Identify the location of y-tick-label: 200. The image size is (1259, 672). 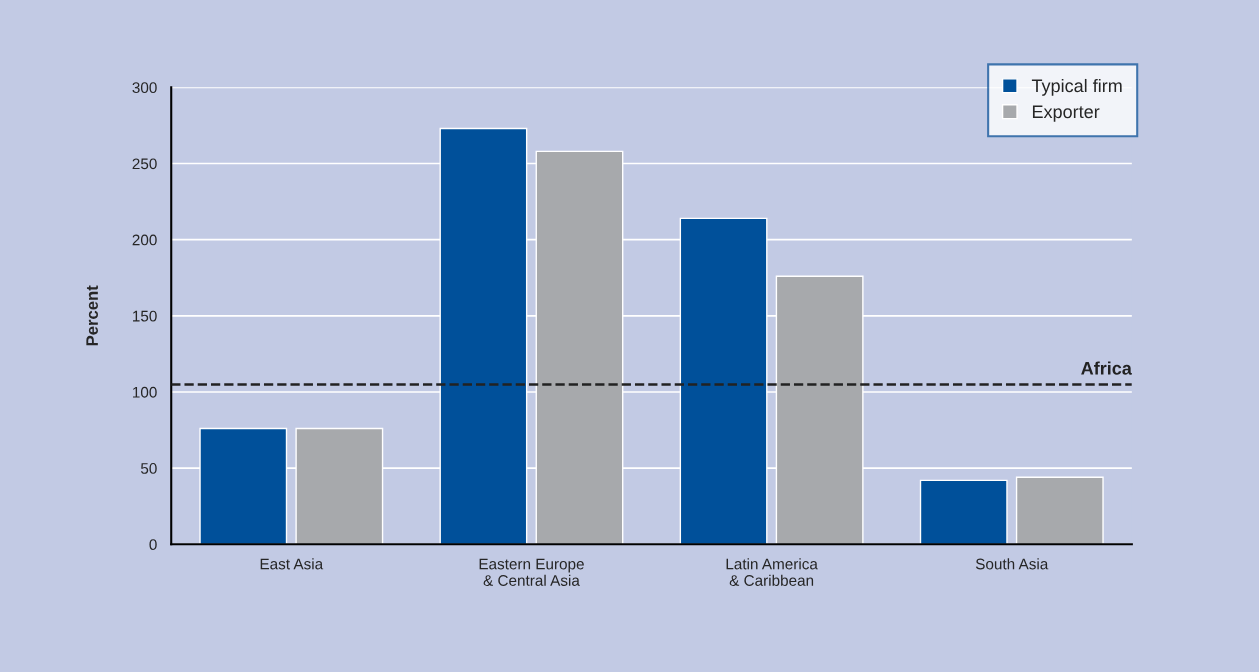
(144, 240).